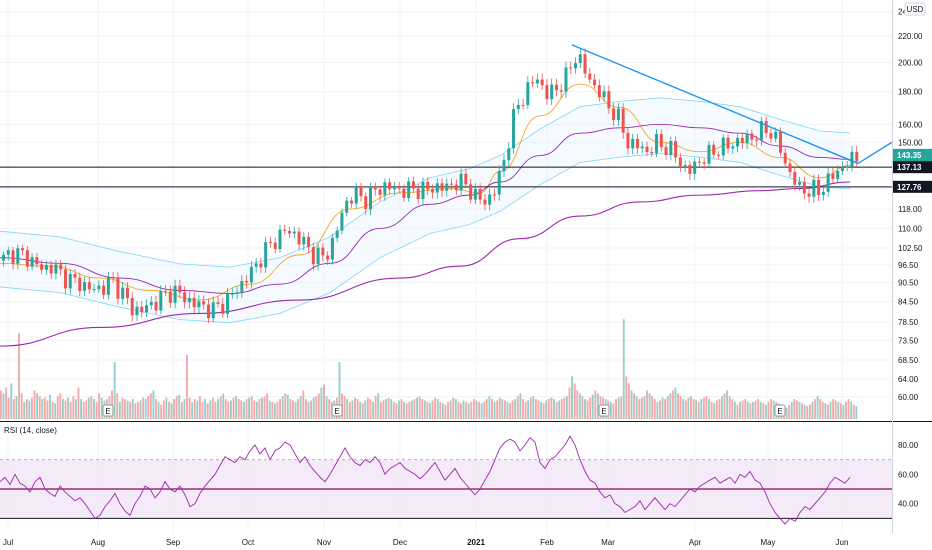 The width and height of the screenshot is (932, 550). I want to click on price-tick-label: 84.50, so click(908, 302).